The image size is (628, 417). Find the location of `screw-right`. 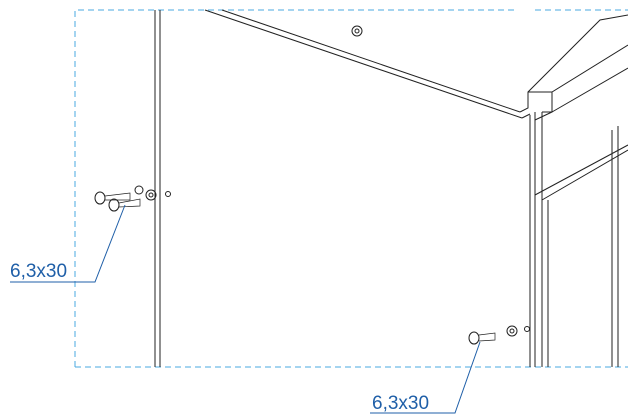

screw-right is located at coordinates (499, 335).